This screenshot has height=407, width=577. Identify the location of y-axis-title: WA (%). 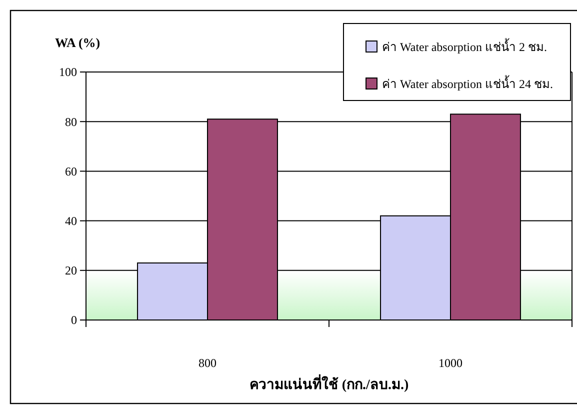
(77, 42).